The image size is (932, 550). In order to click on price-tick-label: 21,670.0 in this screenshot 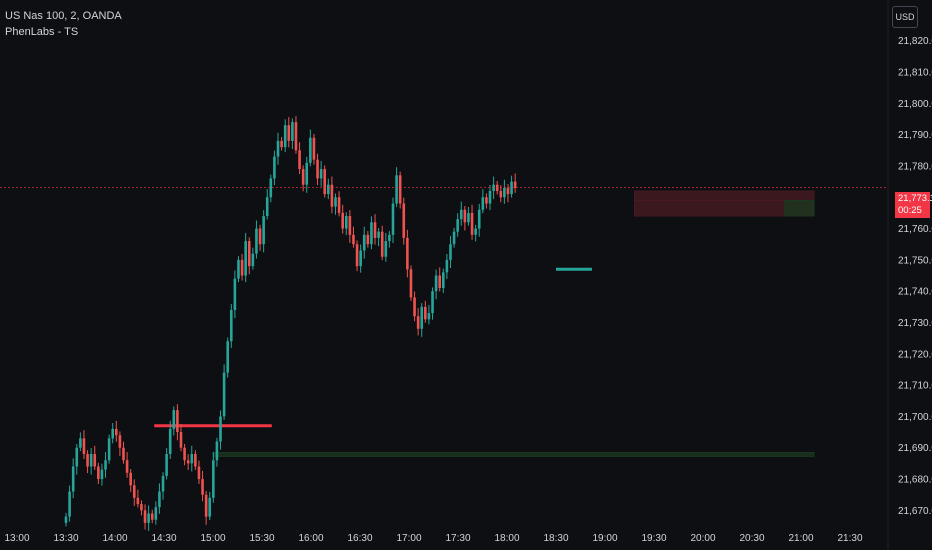, I will do `click(915, 511)`.